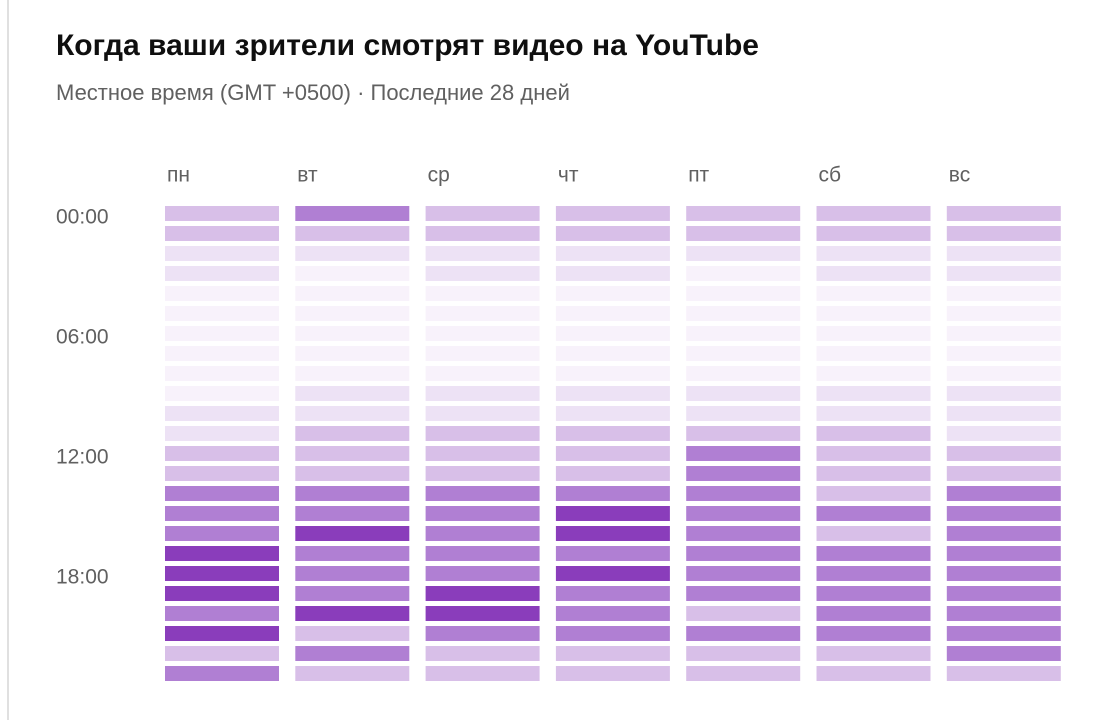 The width and height of the screenshot is (1100, 720). I want to click on hour-label: 18:00, so click(82, 577).